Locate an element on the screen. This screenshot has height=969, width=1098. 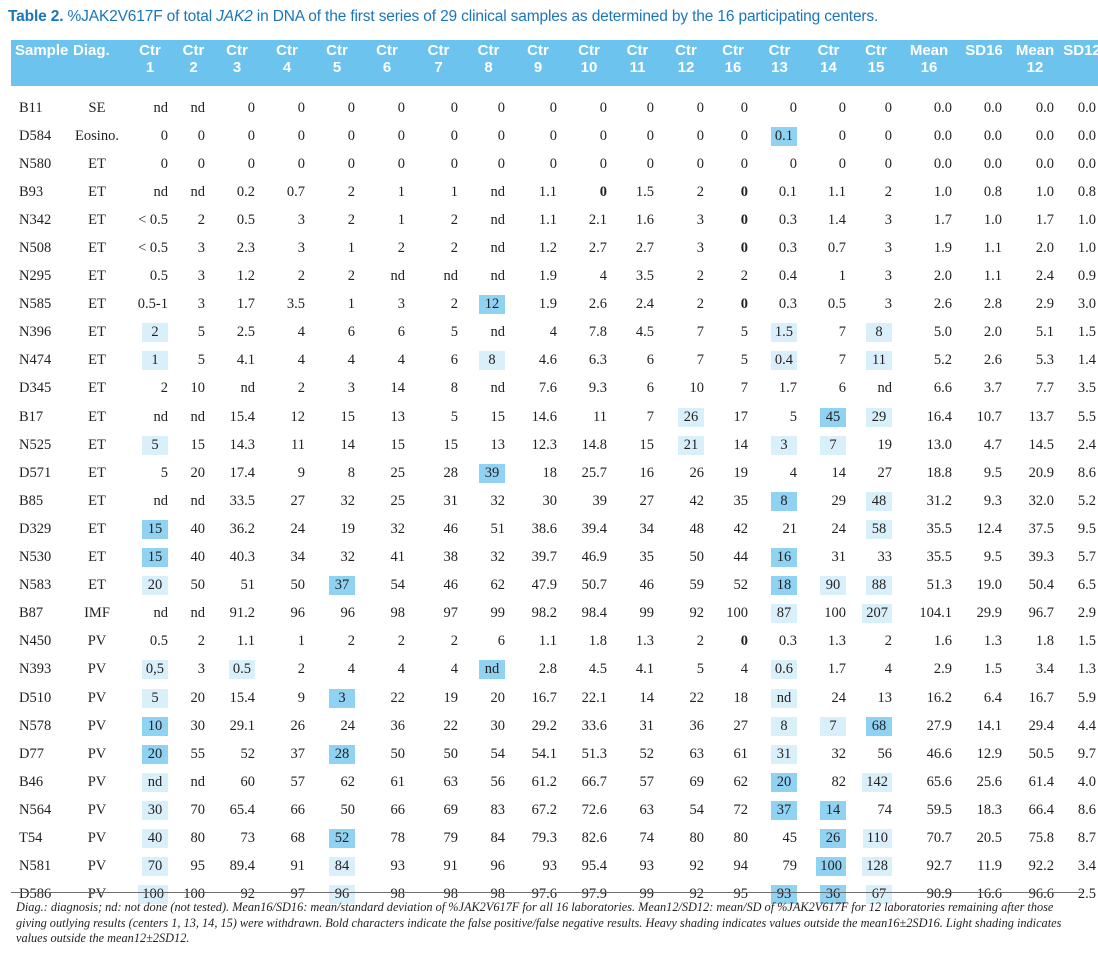
cell-value: 51 is located at coordinates (498, 528).